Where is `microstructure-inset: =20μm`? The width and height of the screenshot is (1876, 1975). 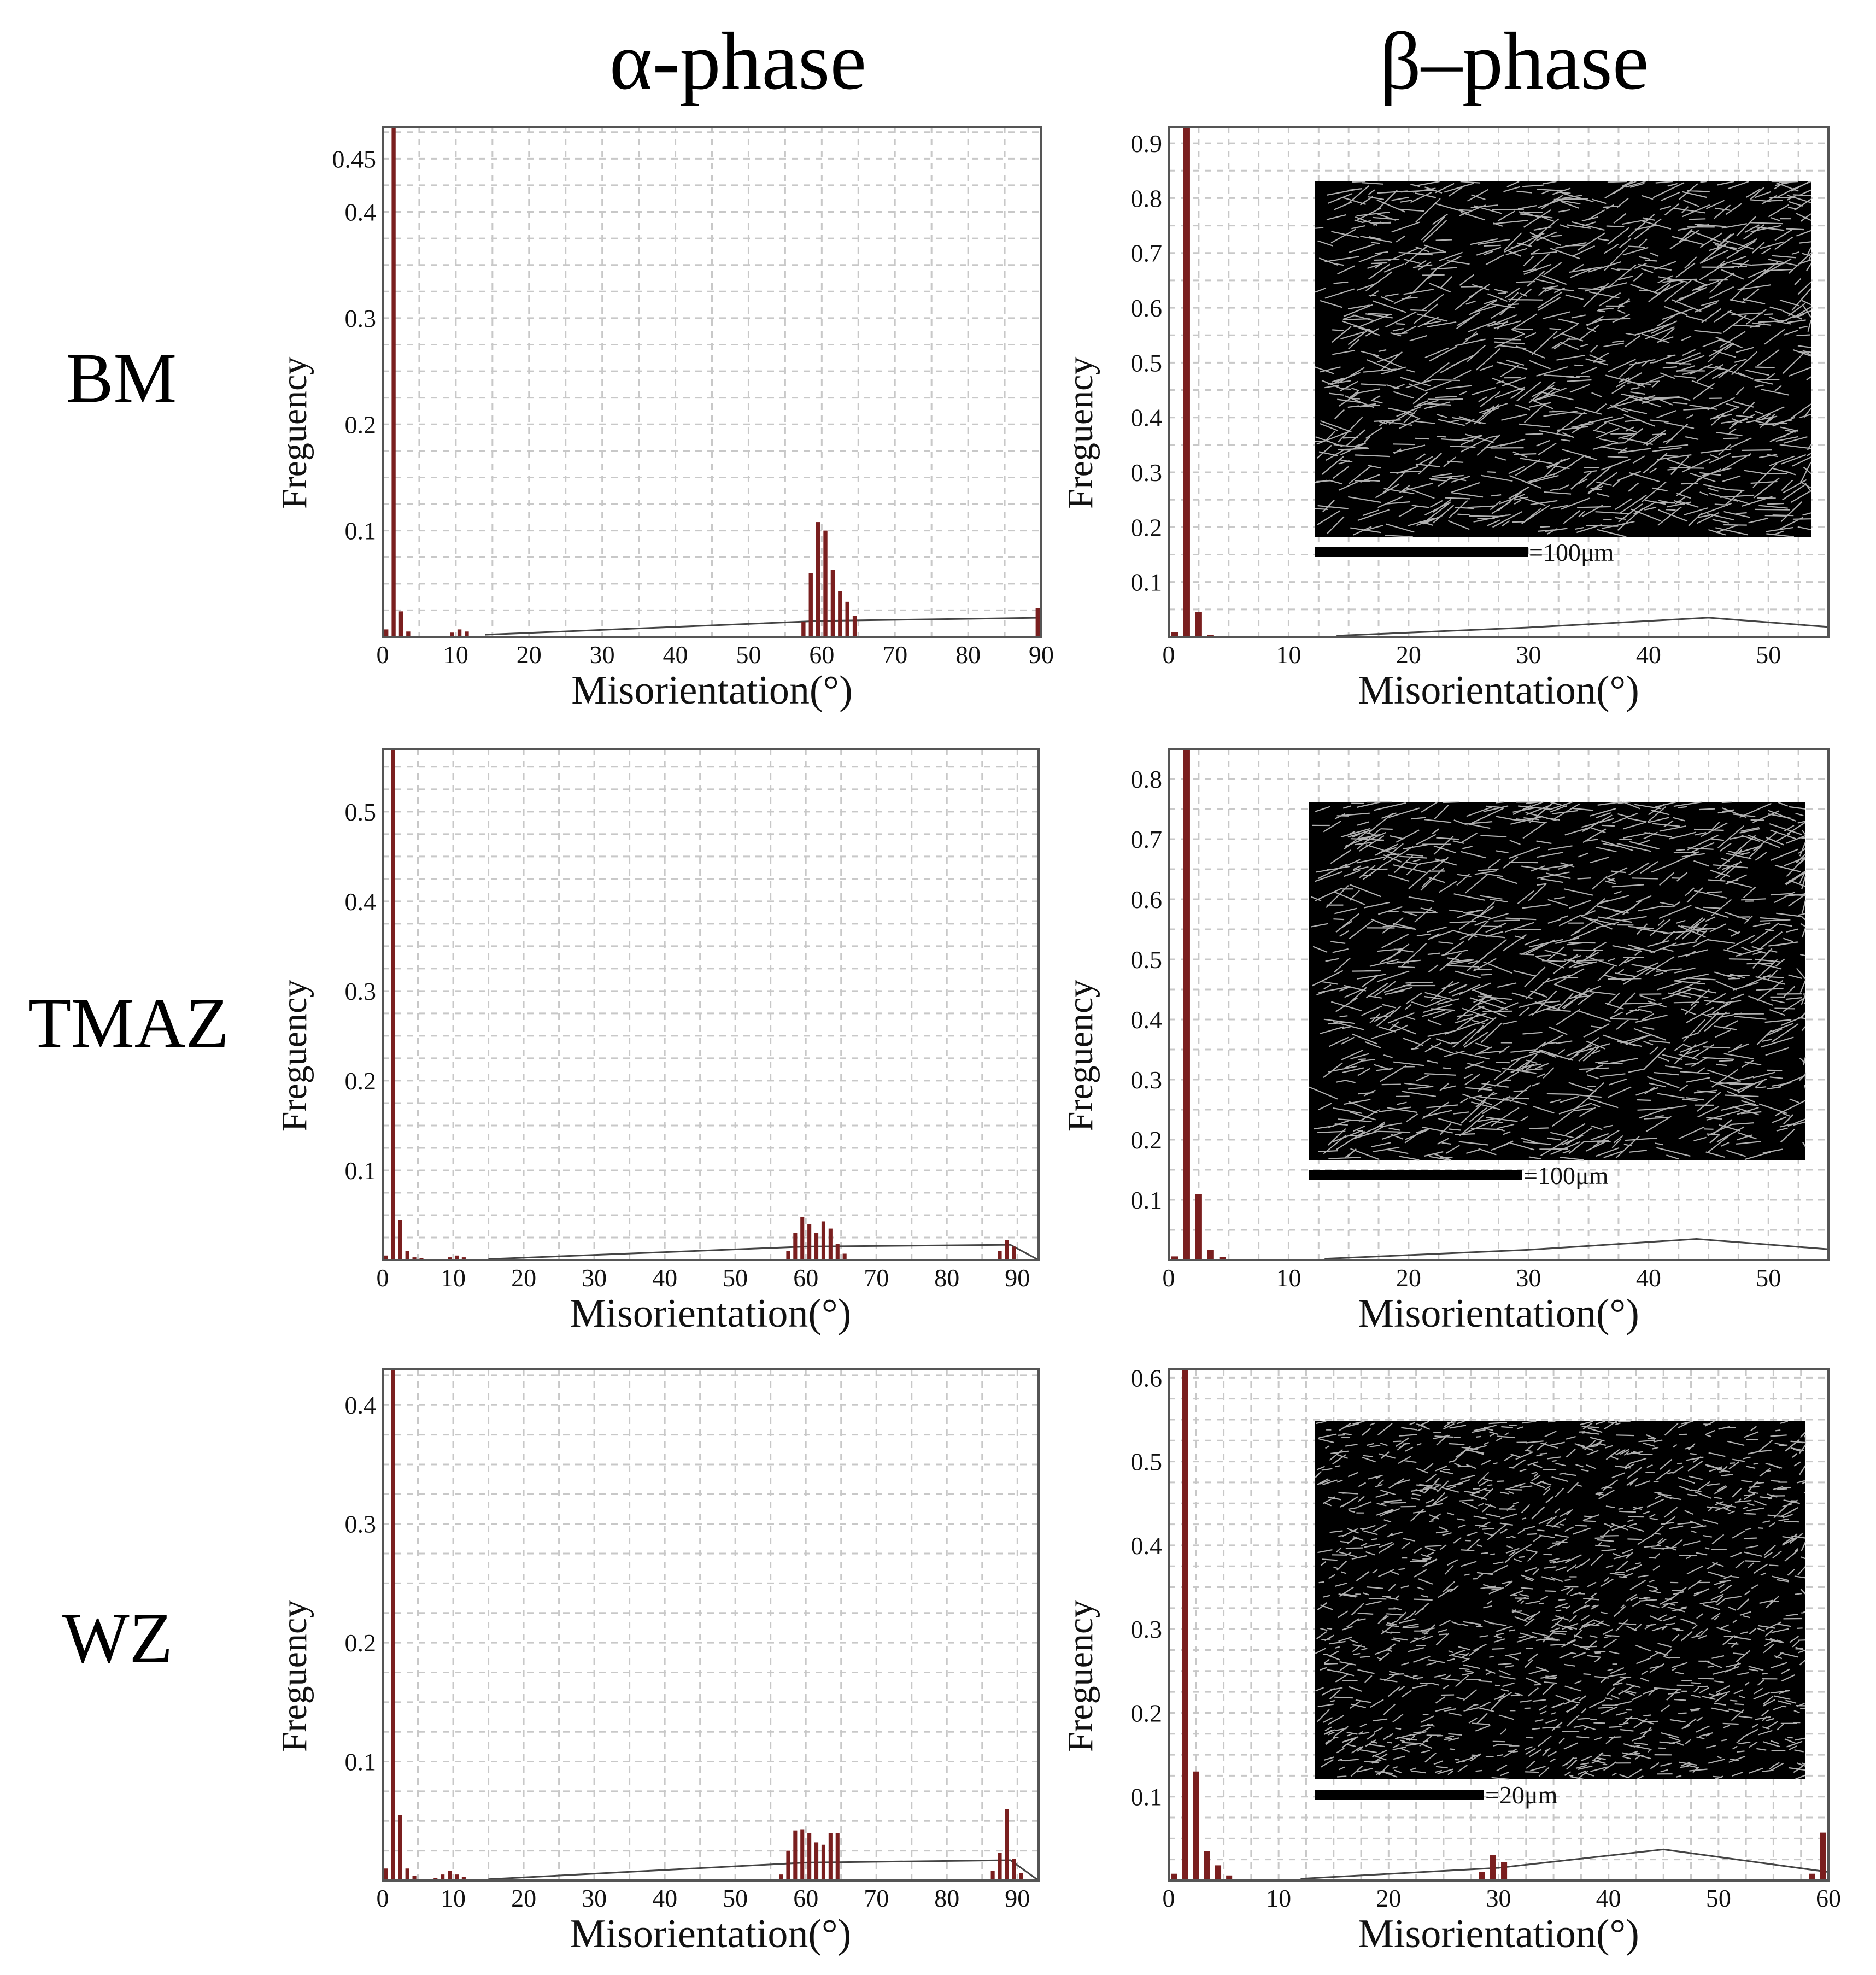
microstructure-inset: =20μm is located at coordinates (1561, 1615).